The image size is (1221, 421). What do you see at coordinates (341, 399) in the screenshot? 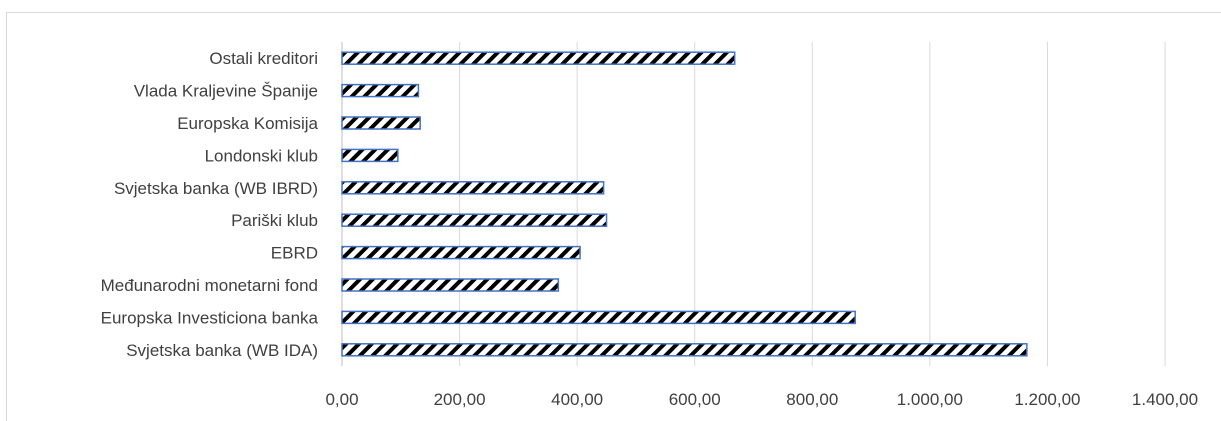
I see `x-tick-label: 0,00` at bounding box center [341, 399].